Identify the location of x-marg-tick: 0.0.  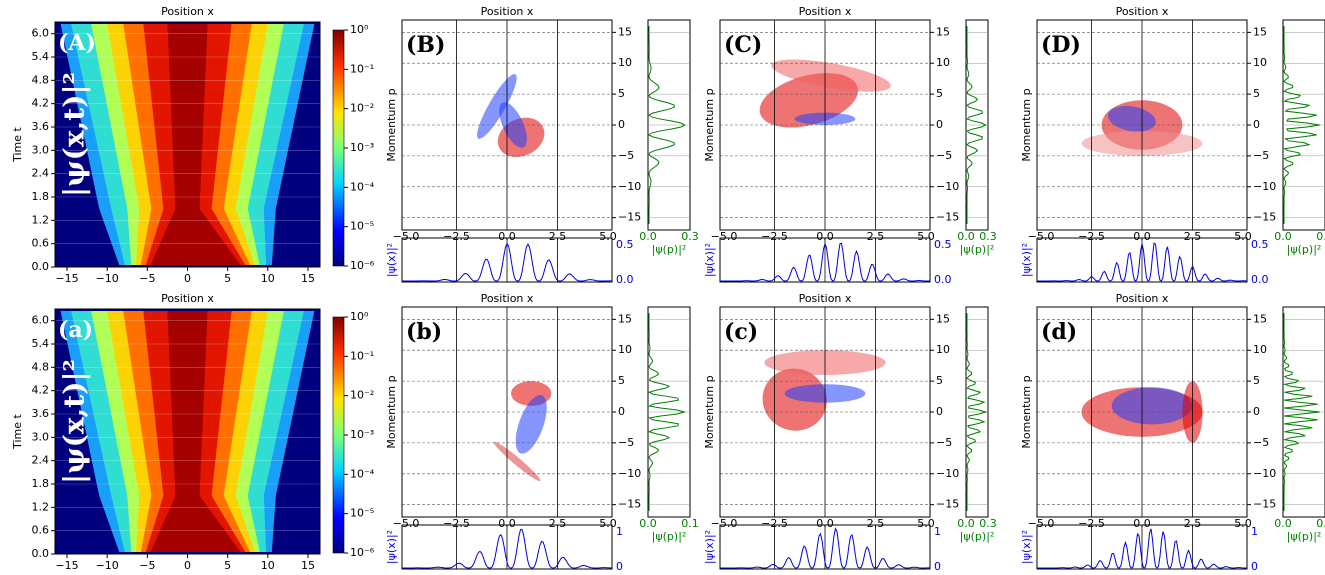
(943, 279).